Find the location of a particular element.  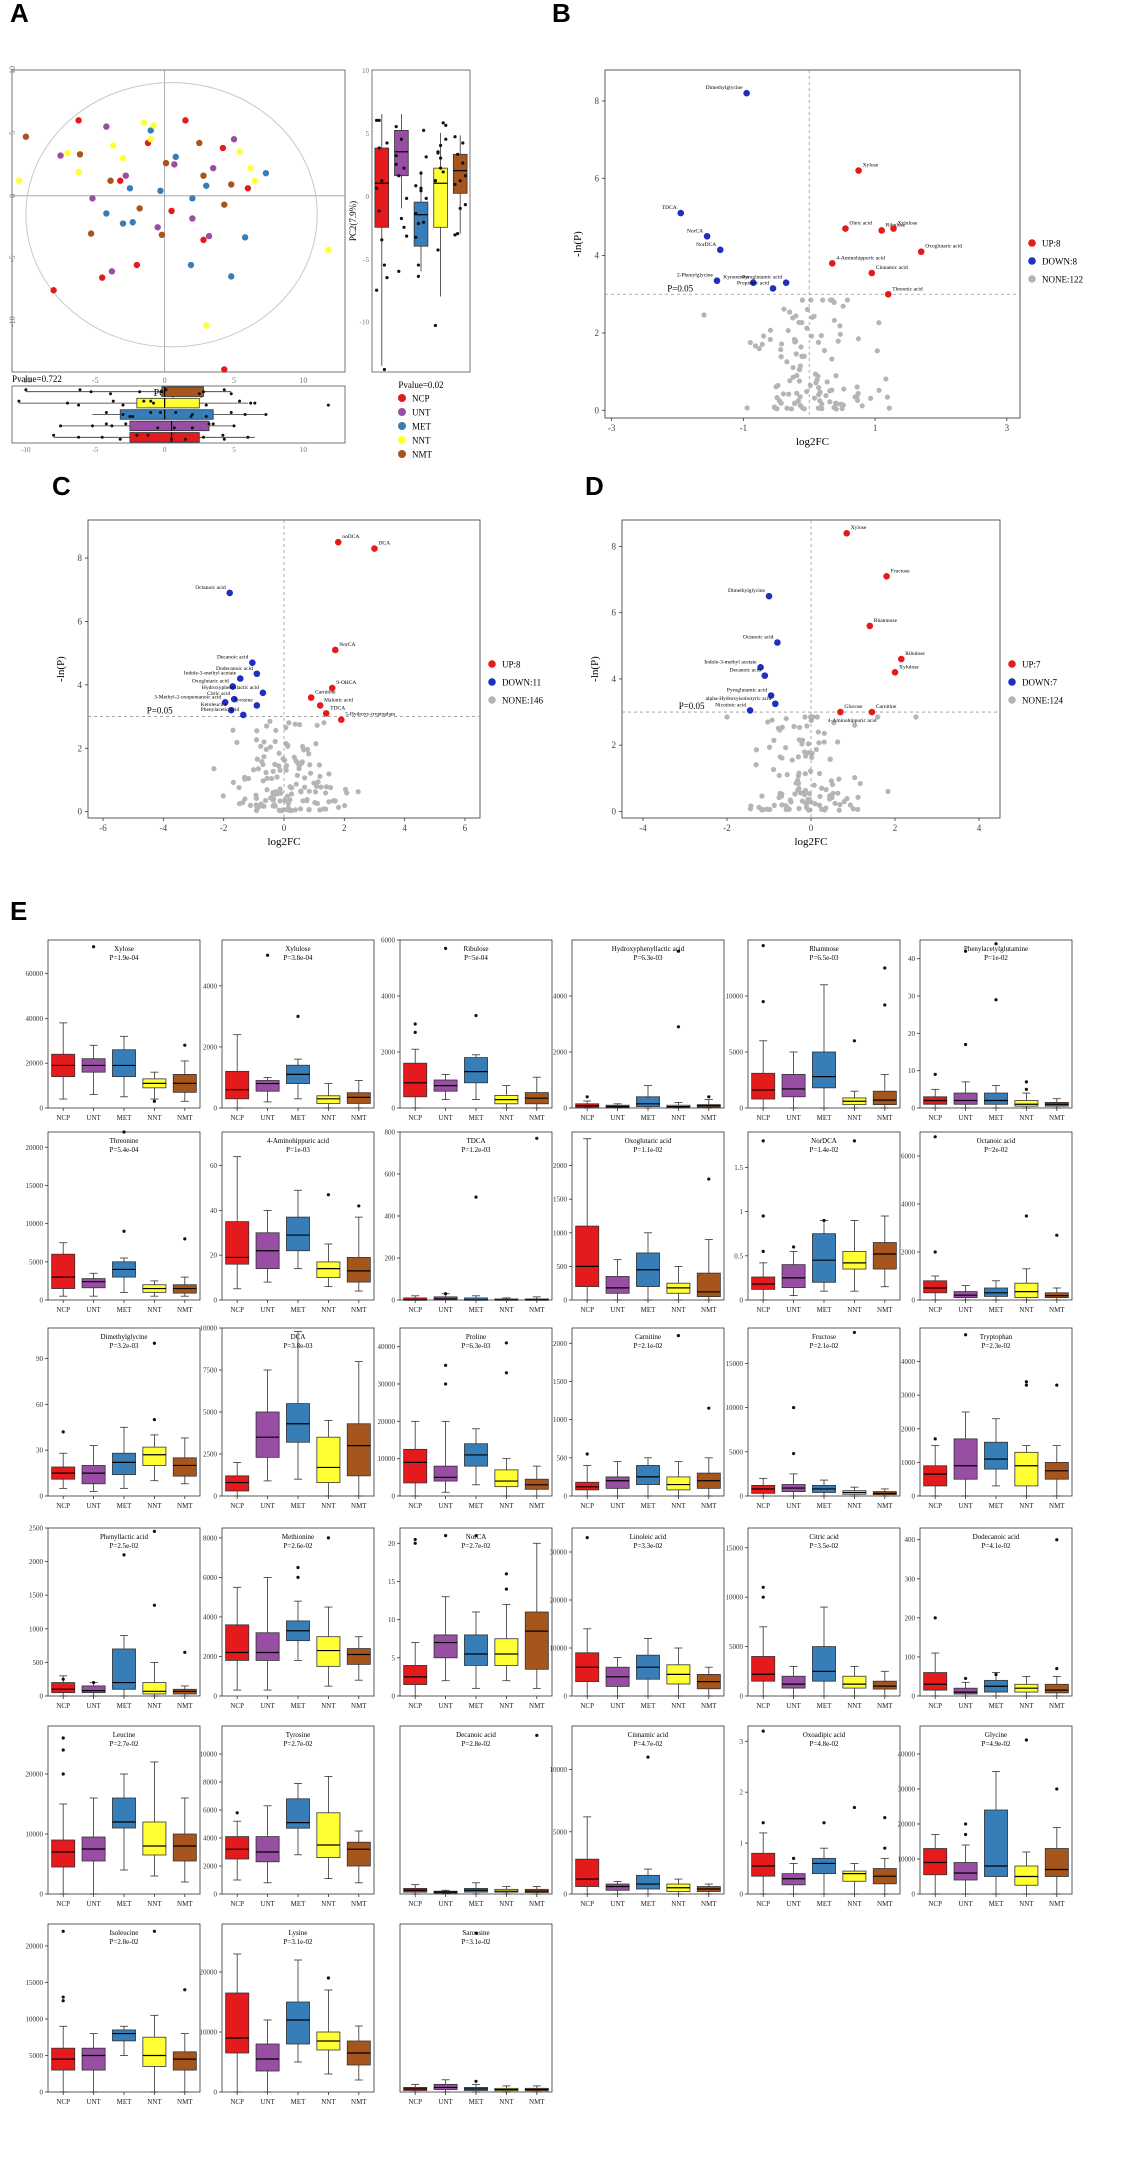

panel-b-down-label-kynurenine: Kynurenine is located at coordinates (736, 278).